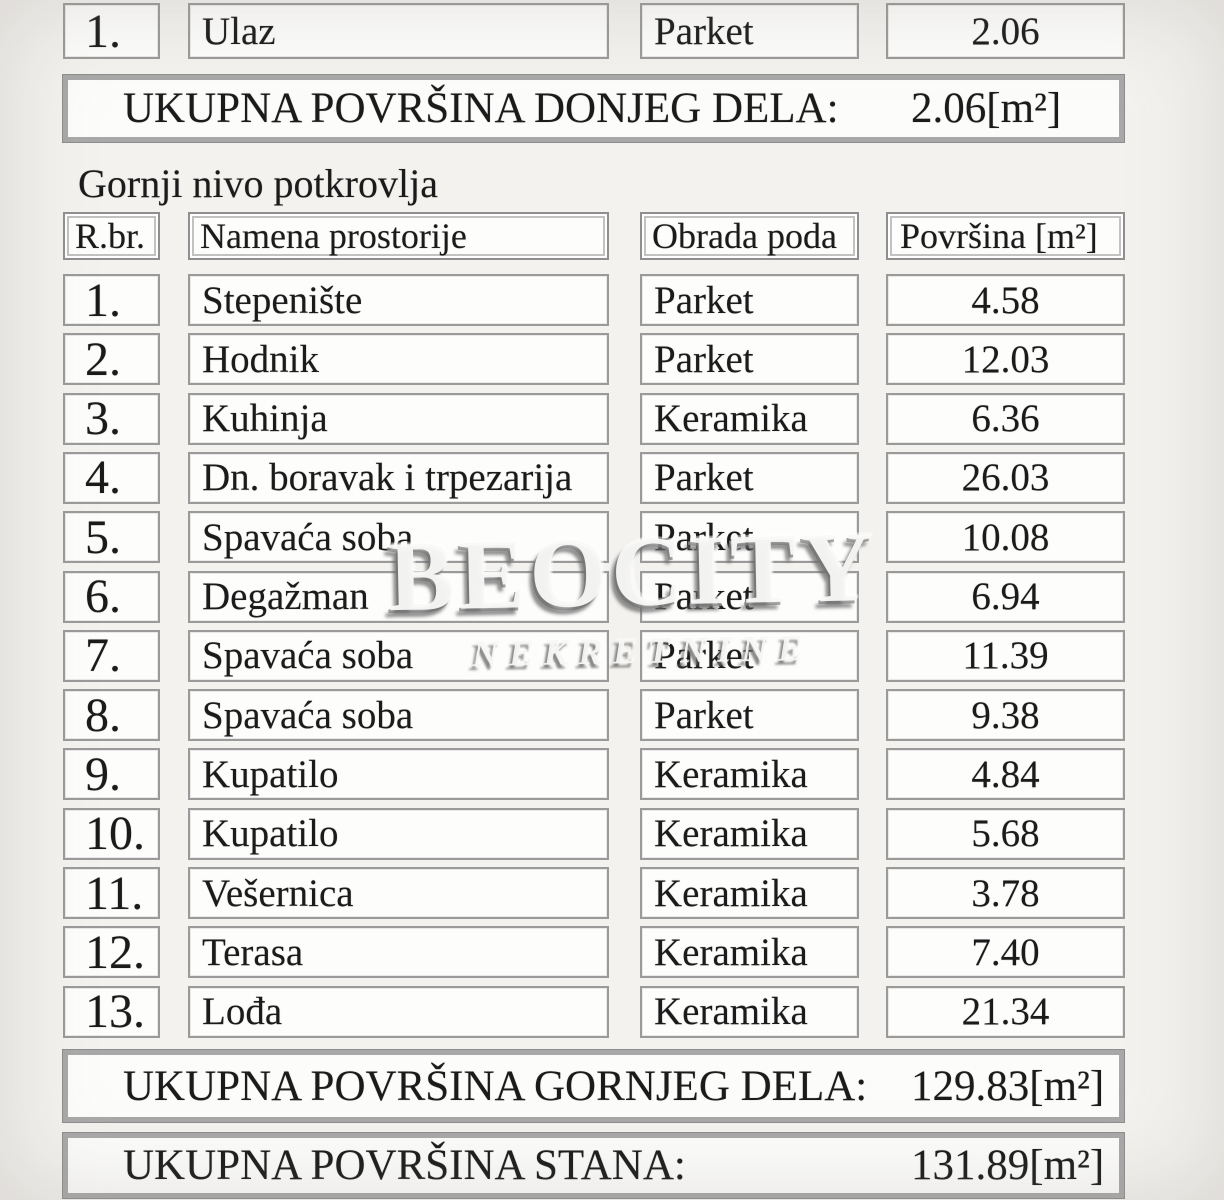 The width and height of the screenshot is (1224, 1200). What do you see at coordinates (612, 596) in the screenshot?
I see `table-row: 6. Degažman Parket 6.94` at bounding box center [612, 596].